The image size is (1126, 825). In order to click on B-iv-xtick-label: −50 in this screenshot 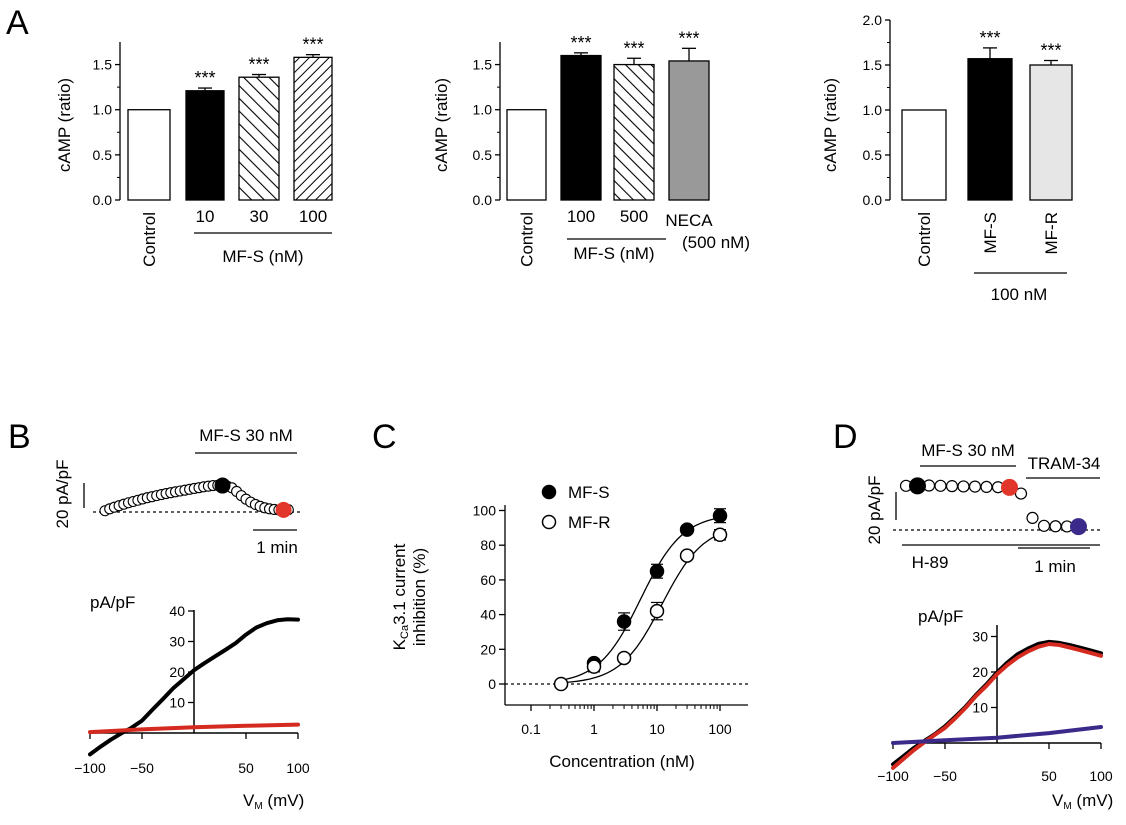, I will do `click(142, 768)`.